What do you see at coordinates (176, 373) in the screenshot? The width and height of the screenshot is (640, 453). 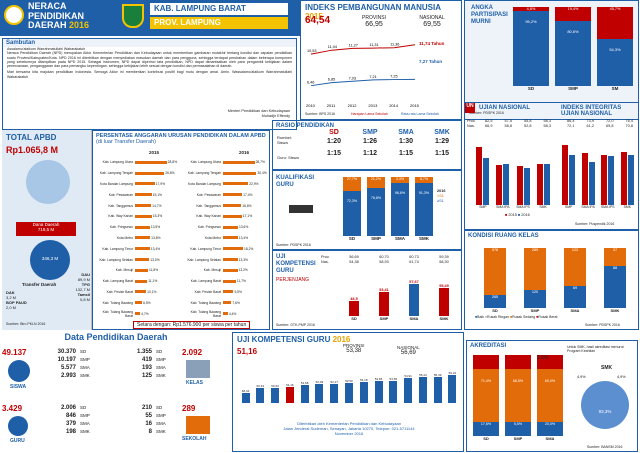 I see `kelas-block: 1.355 SD 419 SMP 193 SMA 125 SMK 2.092 KELAS` at bounding box center [176, 373].